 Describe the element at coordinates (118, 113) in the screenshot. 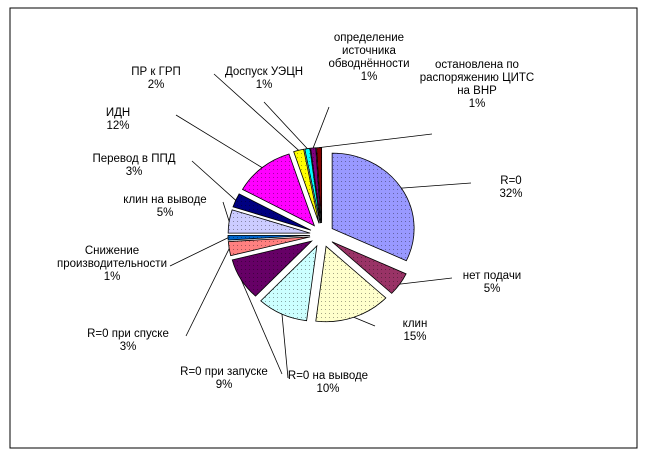

I see `slice-name-9: ИДН` at that location.